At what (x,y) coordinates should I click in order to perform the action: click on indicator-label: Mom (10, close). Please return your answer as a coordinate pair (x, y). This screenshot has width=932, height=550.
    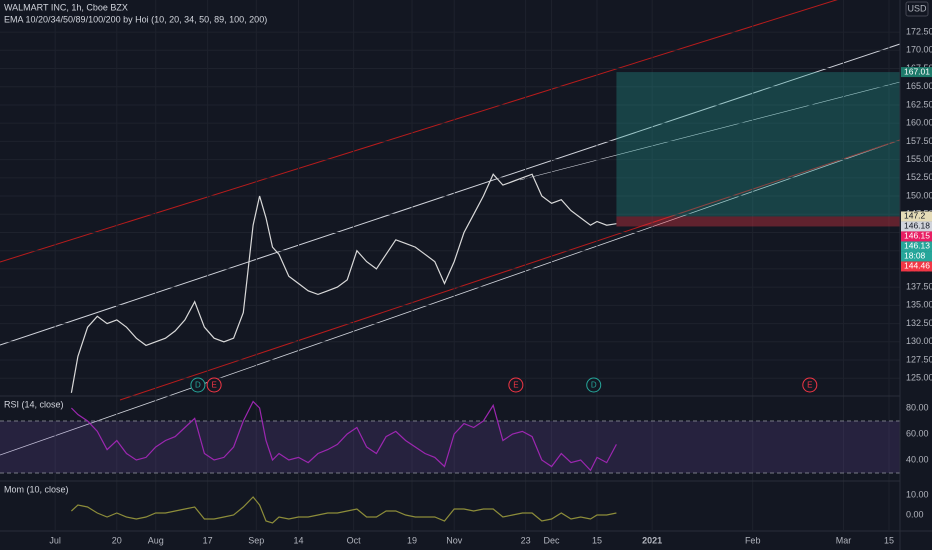
    Looking at the image, I should click on (36, 489).